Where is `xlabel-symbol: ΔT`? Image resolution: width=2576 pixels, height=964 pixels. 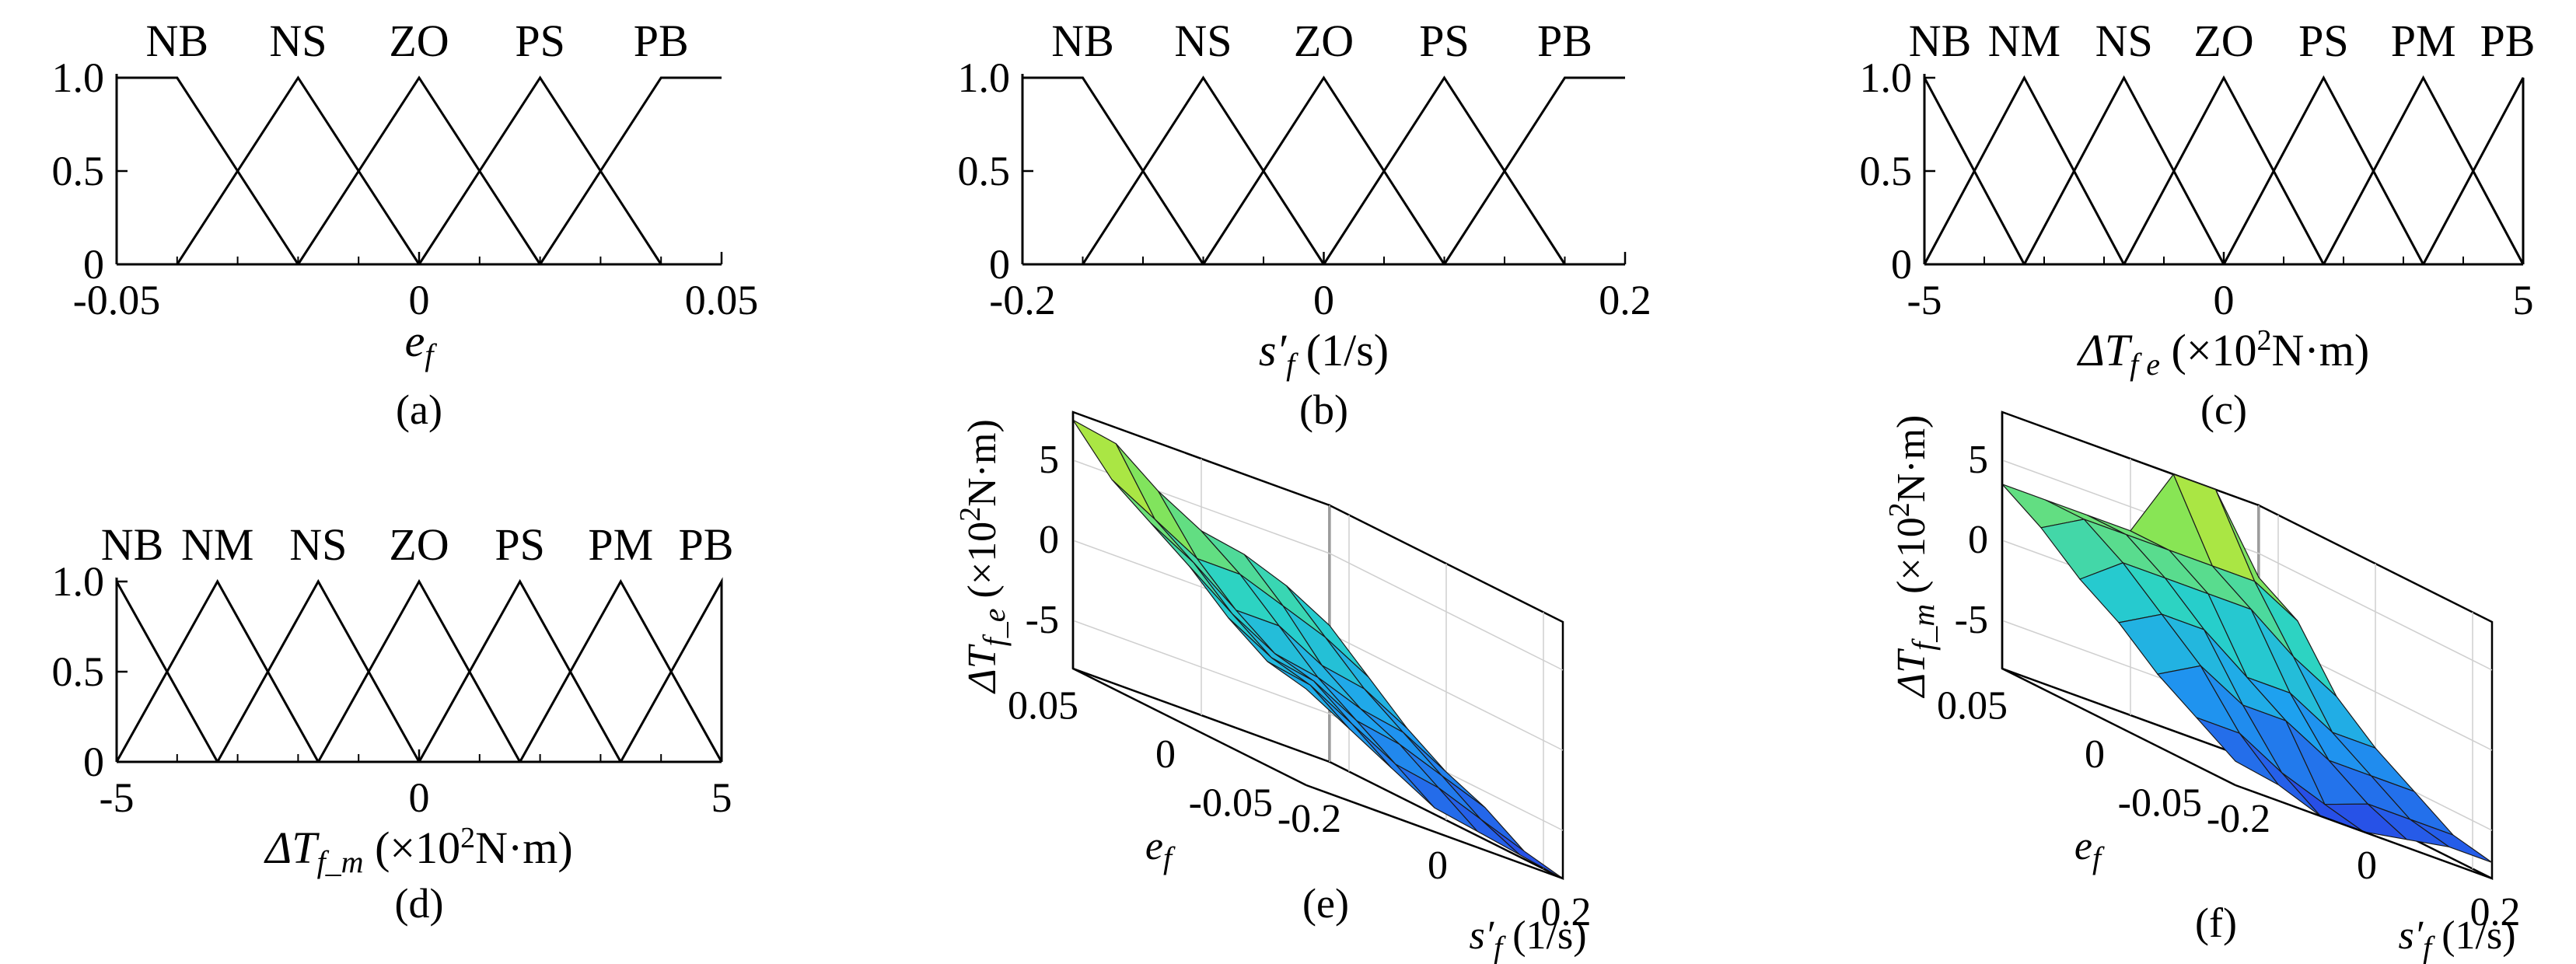
xlabel-symbol: ΔT is located at coordinates (2105, 350).